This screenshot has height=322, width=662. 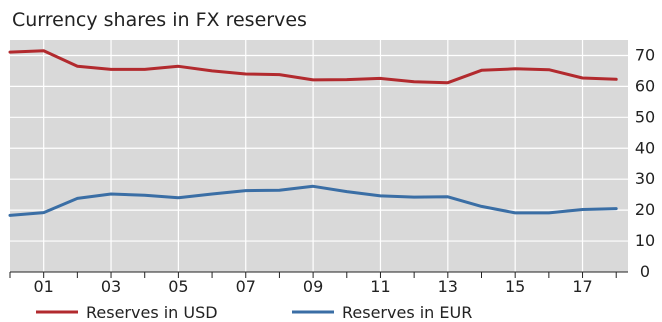 What do you see at coordinates (645, 147) in the screenshot?
I see `y-tick-label: 40` at bounding box center [645, 147].